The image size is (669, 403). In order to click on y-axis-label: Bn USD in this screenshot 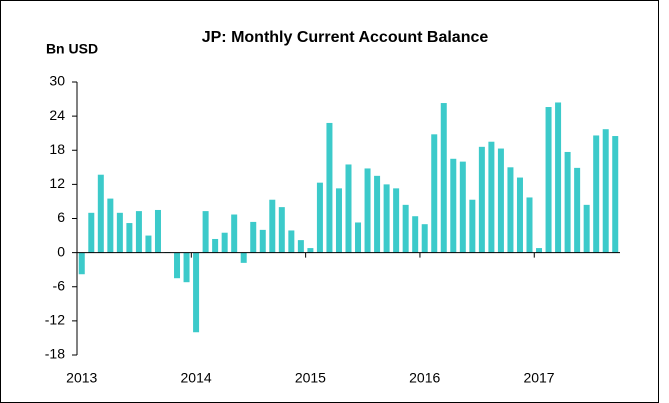, I will do `click(72, 49)`.